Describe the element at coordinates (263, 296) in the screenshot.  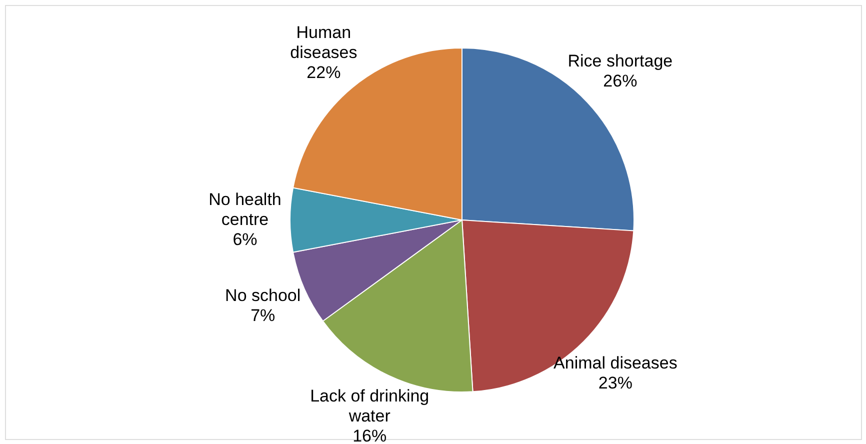
I see `slice-label: No school` at that location.